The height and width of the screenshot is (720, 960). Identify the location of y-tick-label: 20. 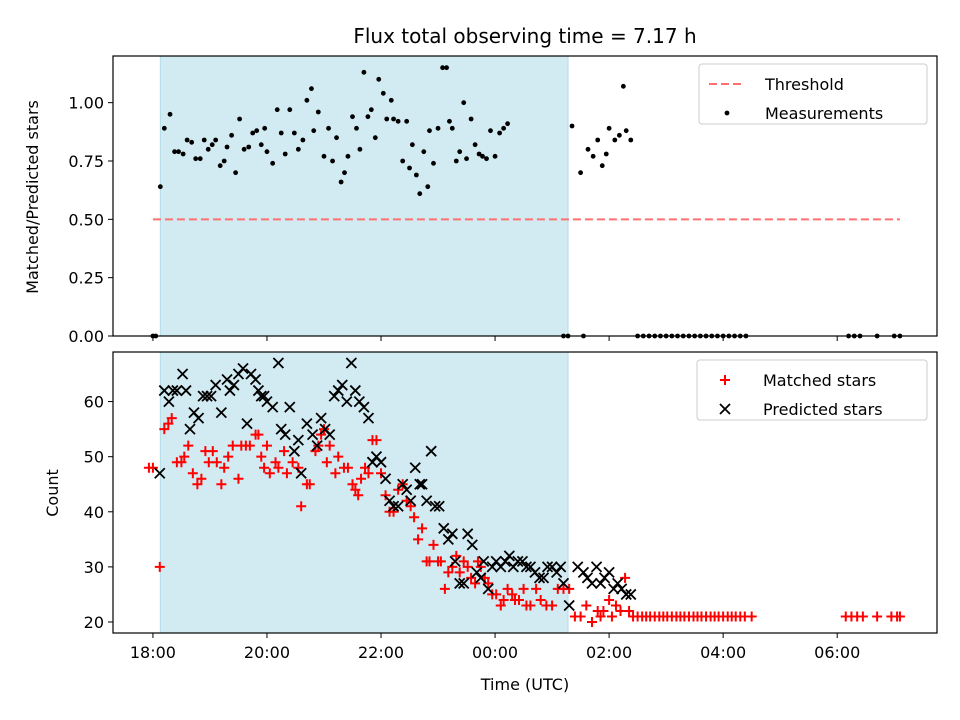
(94, 622).